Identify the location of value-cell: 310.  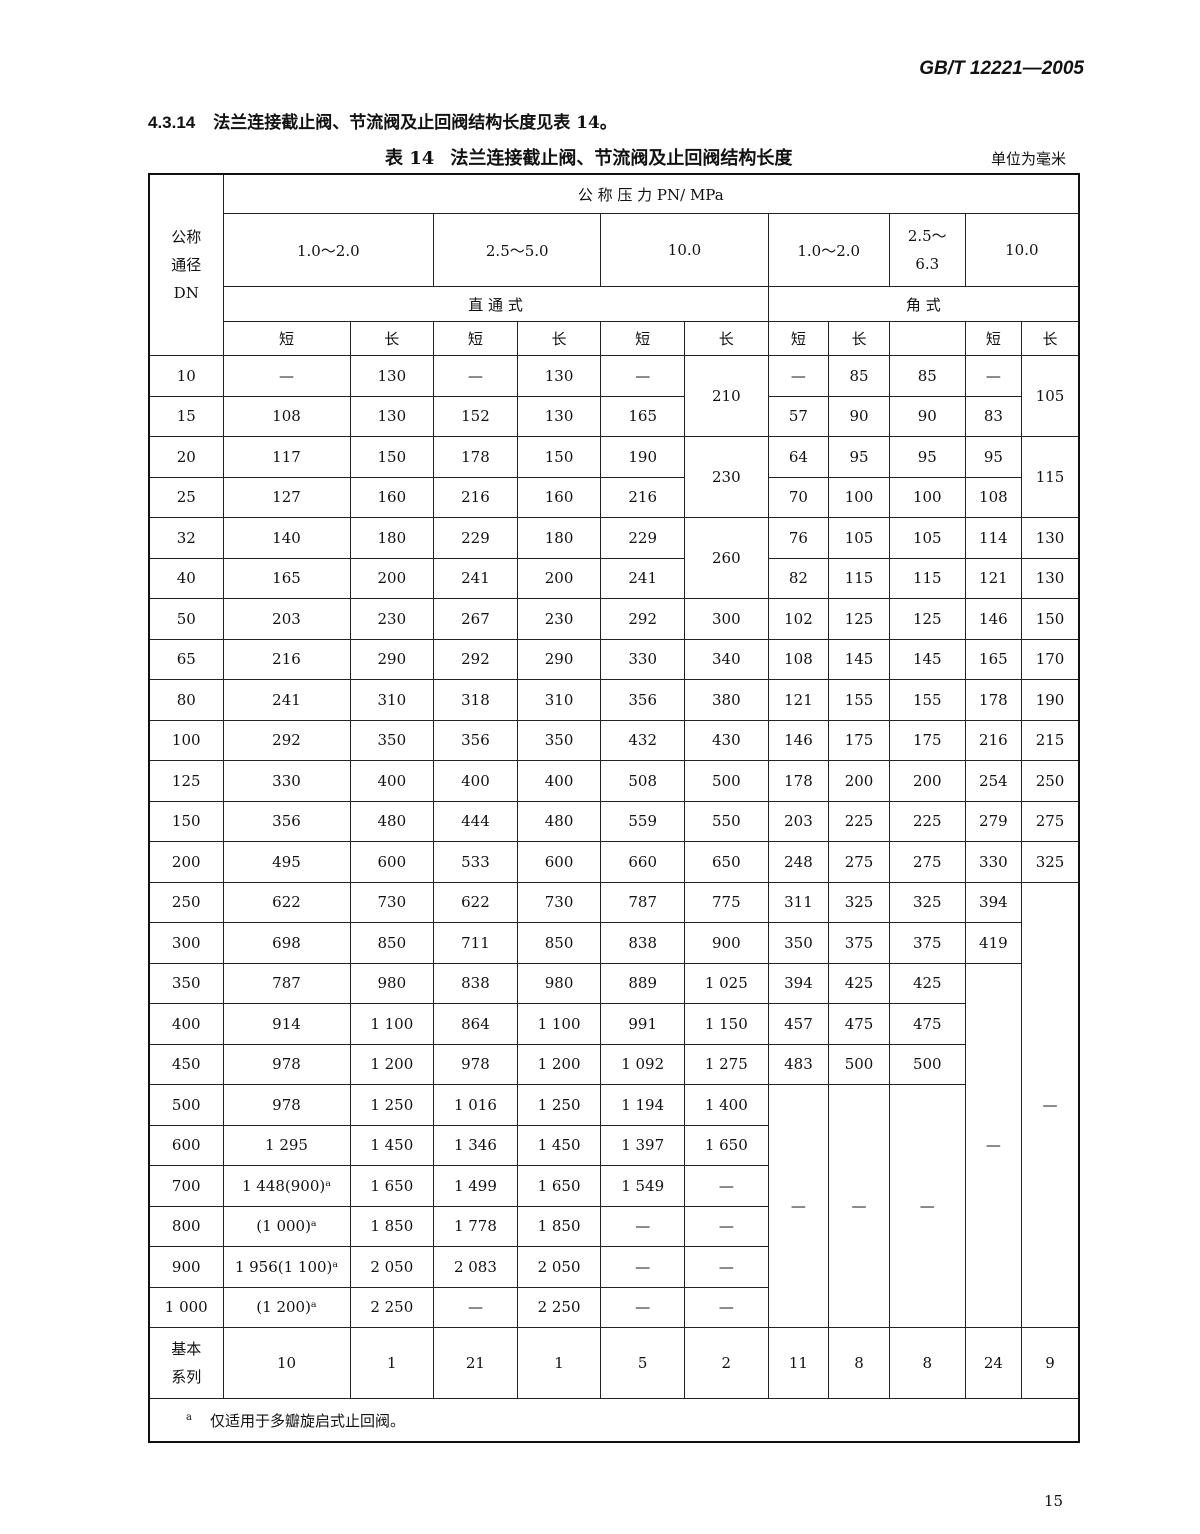
(392, 700).